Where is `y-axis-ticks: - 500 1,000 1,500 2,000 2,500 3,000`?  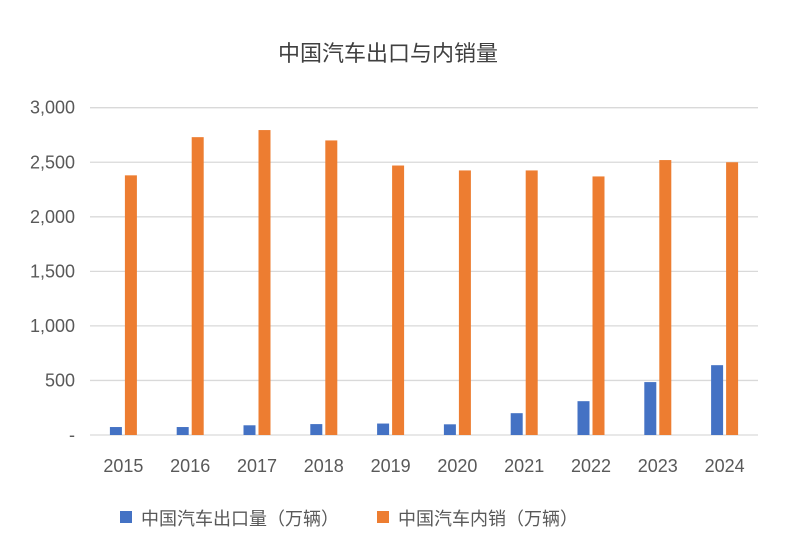 y-axis-ticks: - 500 1,000 1,500 2,000 2,500 3,000 is located at coordinates (52, 271).